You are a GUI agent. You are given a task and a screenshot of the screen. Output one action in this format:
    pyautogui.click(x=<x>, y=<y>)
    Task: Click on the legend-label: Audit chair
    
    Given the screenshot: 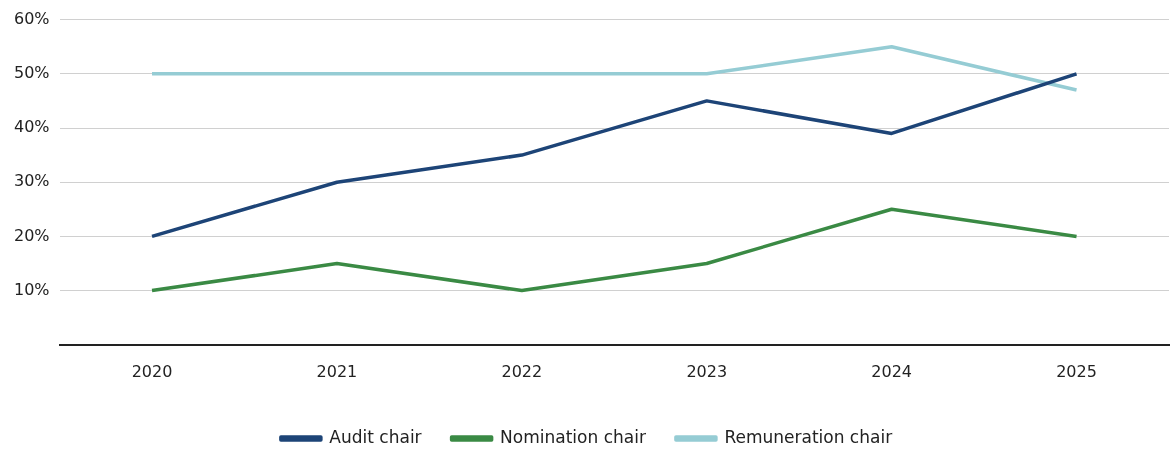 What is the action you would take?
    pyautogui.click(x=375, y=436)
    